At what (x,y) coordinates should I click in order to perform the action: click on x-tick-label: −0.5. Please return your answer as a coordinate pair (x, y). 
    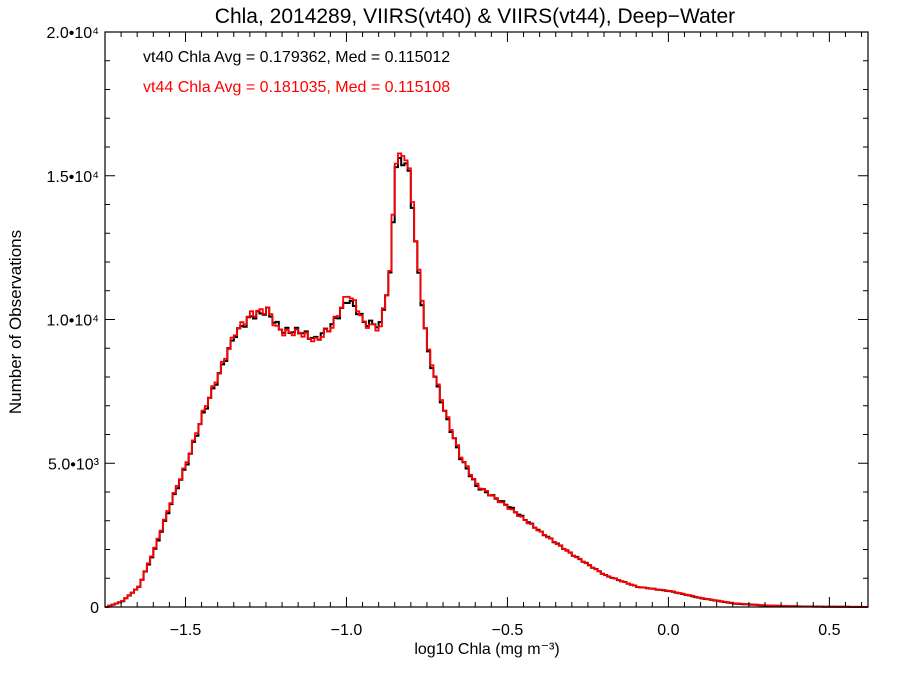
    Looking at the image, I should click on (508, 630).